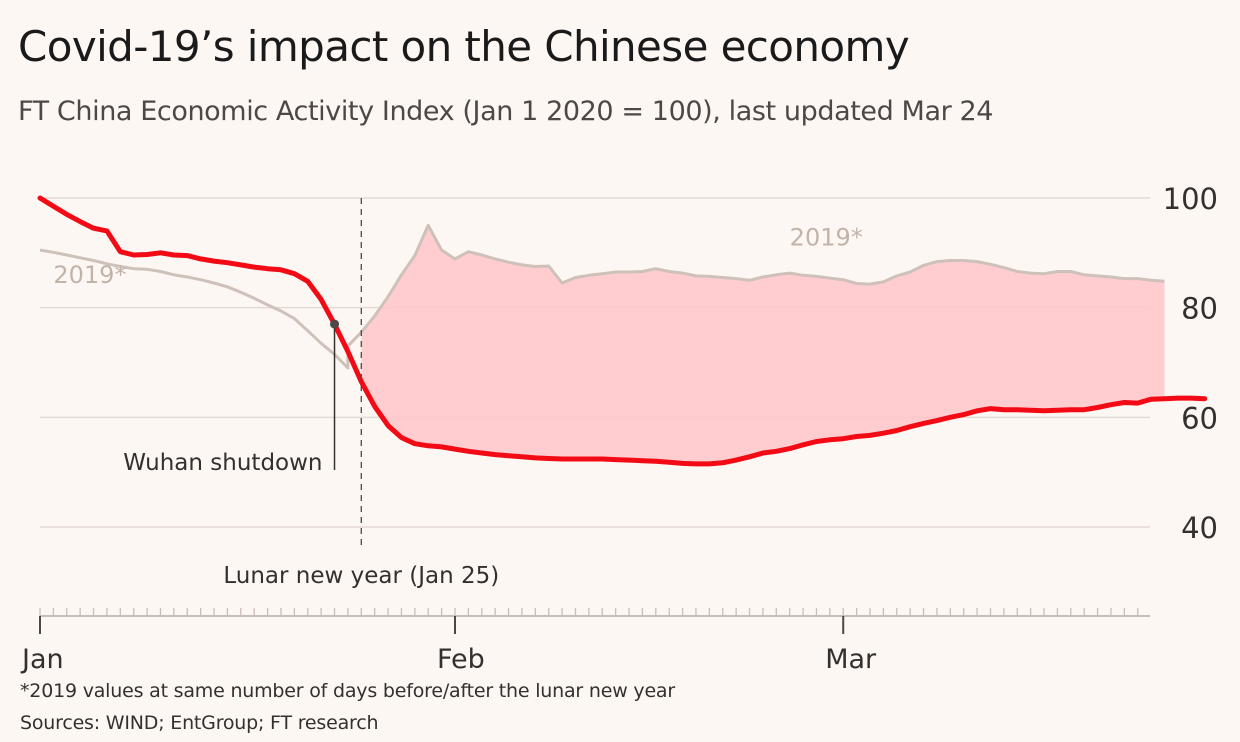 The width and height of the screenshot is (1240, 742). Describe the element at coordinates (457, 256) in the screenshot. I see `series-labels: 2019* 2019*` at that location.